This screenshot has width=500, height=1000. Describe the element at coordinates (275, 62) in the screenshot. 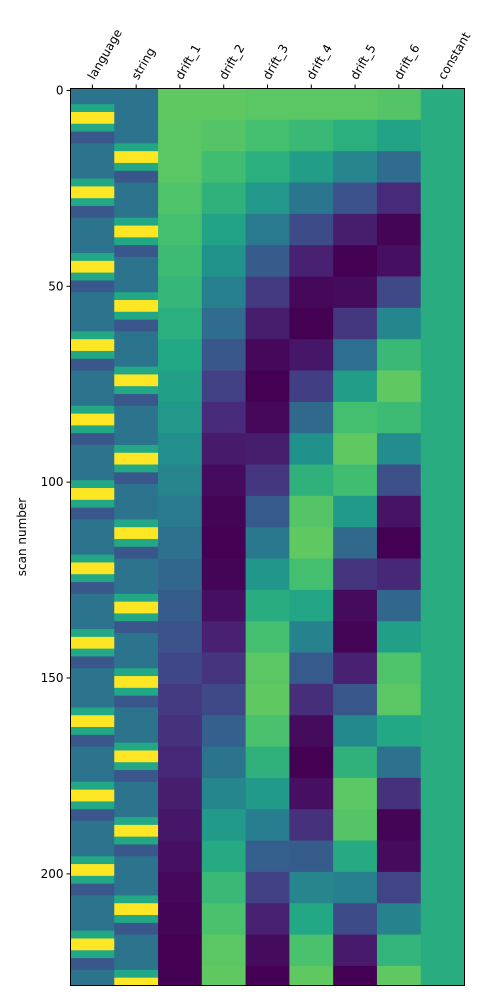

I see `x-tick-label: drift_3` at that location.